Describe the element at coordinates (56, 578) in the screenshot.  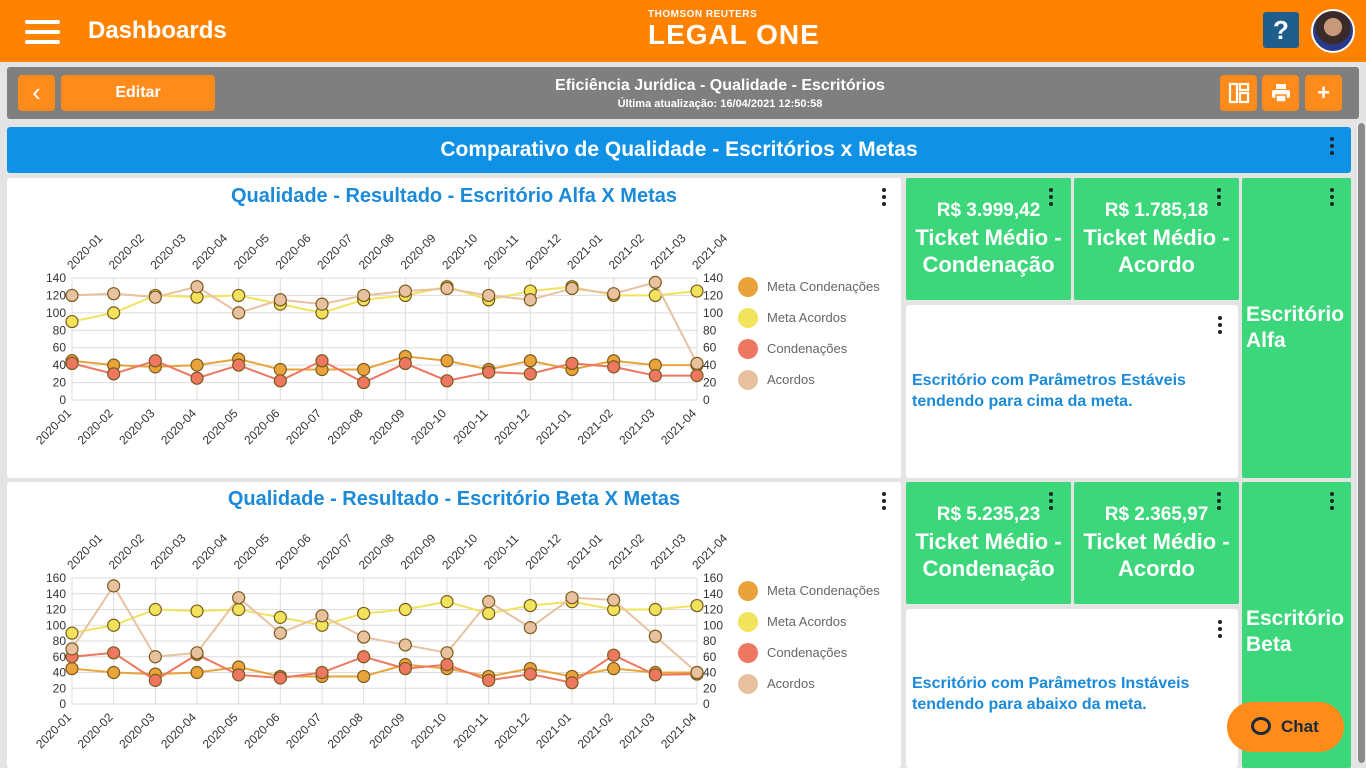
I see `y-tick-left: 160` at that location.